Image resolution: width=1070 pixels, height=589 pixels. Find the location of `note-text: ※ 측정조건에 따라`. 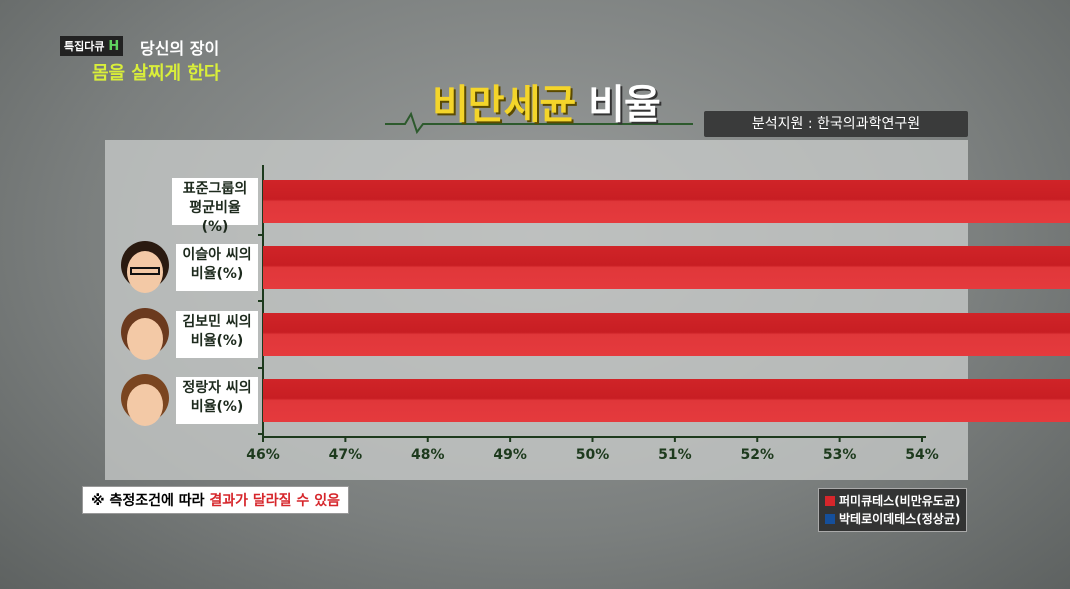

note-text: ※ 측정조건에 따라 is located at coordinates (150, 501).